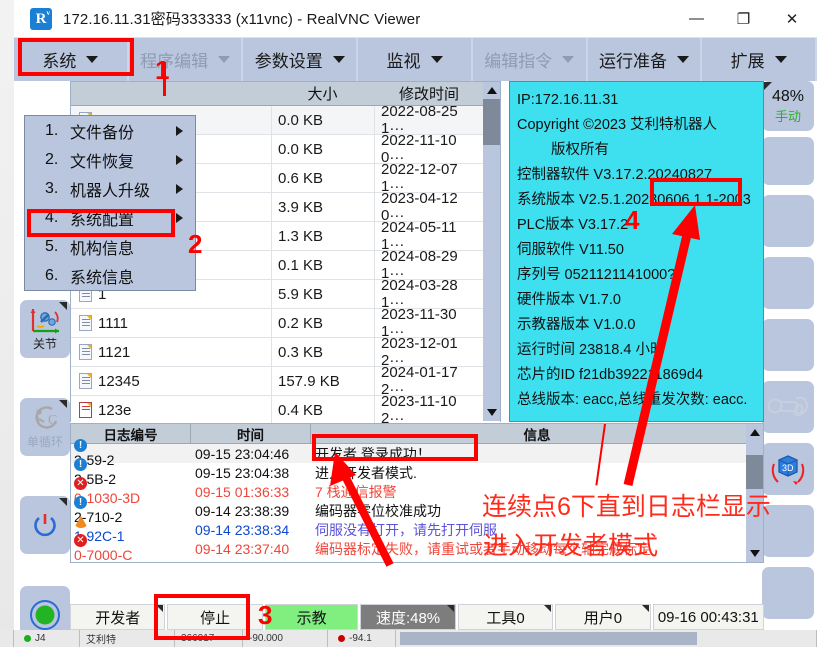 This screenshot has width=817, height=647. What do you see at coordinates (285, 323) in the screenshot?
I see `table-row: 1111 0.2 KB 2023-11-30 1···` at bounding box center [285, 323].